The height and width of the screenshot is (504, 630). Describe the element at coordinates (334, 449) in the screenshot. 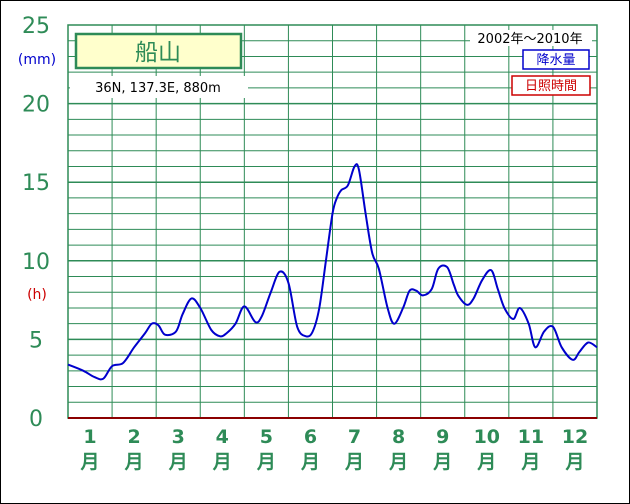

I see `x-axis-ticks: 1 月 2 月 3 月 4 月 5 月 6 月 7 月 8 月 9 月 10 月 11 月 12 月` at that location.